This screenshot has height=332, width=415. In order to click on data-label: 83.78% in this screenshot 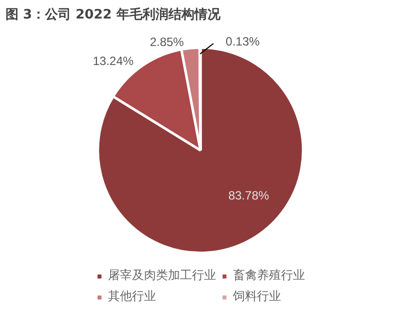, I will do `click(249, 195)`.